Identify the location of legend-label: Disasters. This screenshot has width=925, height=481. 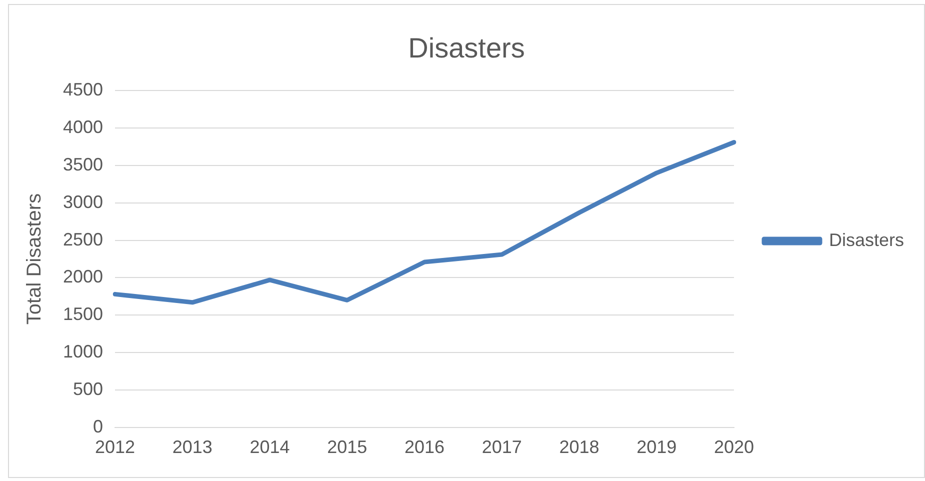
(866, 240).